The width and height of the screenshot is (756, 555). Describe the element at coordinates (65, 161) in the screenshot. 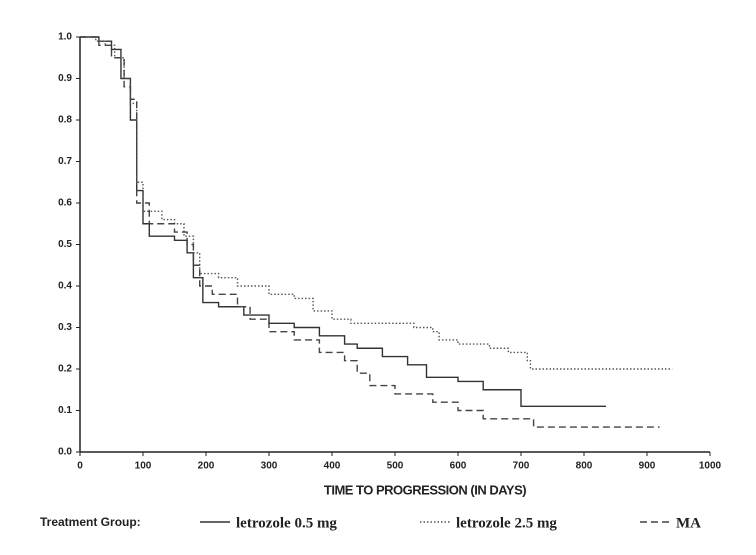

I see `y-tick-label: 0.7` at that location.